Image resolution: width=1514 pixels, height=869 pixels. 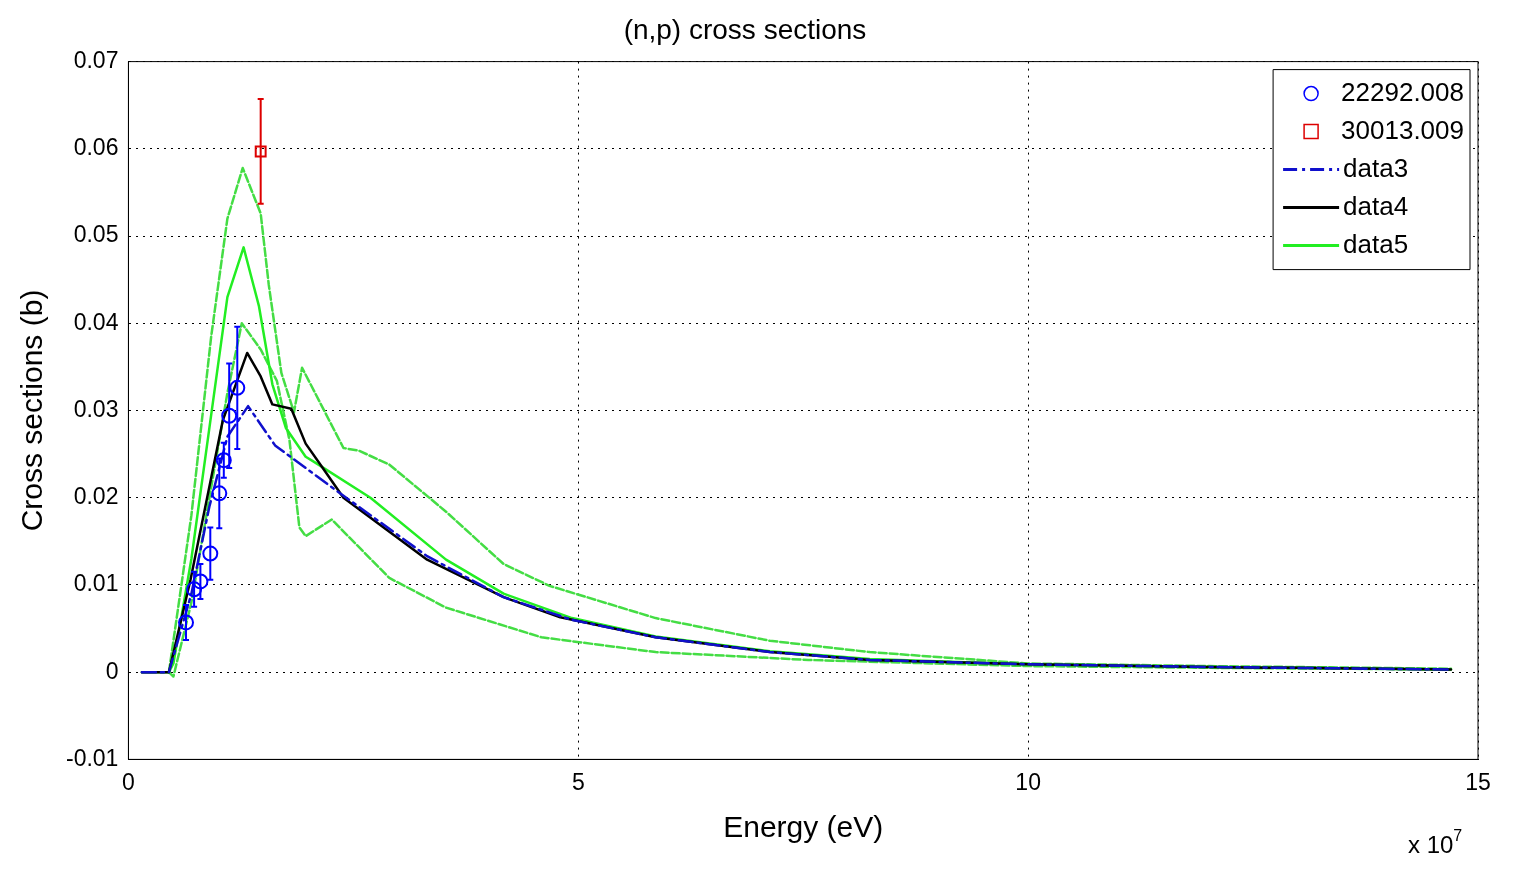 What do you see at coordinates (1402, 129) in the screenshot?
I see `legend-label: 30013.009` at bounding box center [1402, 129].